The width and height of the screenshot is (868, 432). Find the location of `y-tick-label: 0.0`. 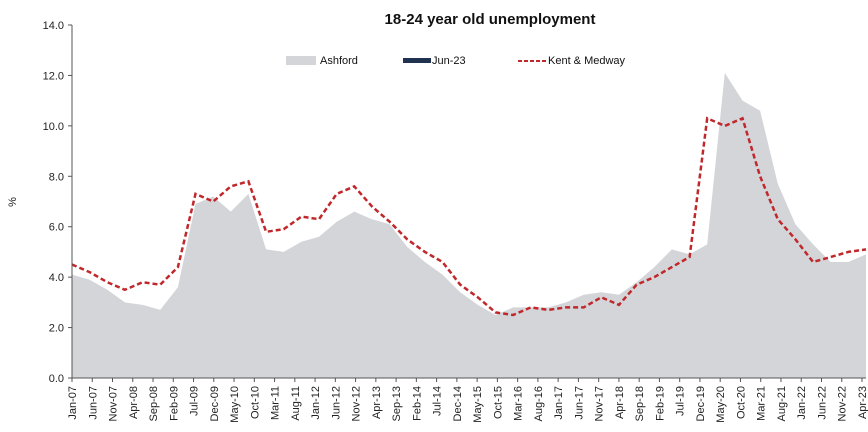

y-tick-label: 0.0 is located at coordinates (56, 379).